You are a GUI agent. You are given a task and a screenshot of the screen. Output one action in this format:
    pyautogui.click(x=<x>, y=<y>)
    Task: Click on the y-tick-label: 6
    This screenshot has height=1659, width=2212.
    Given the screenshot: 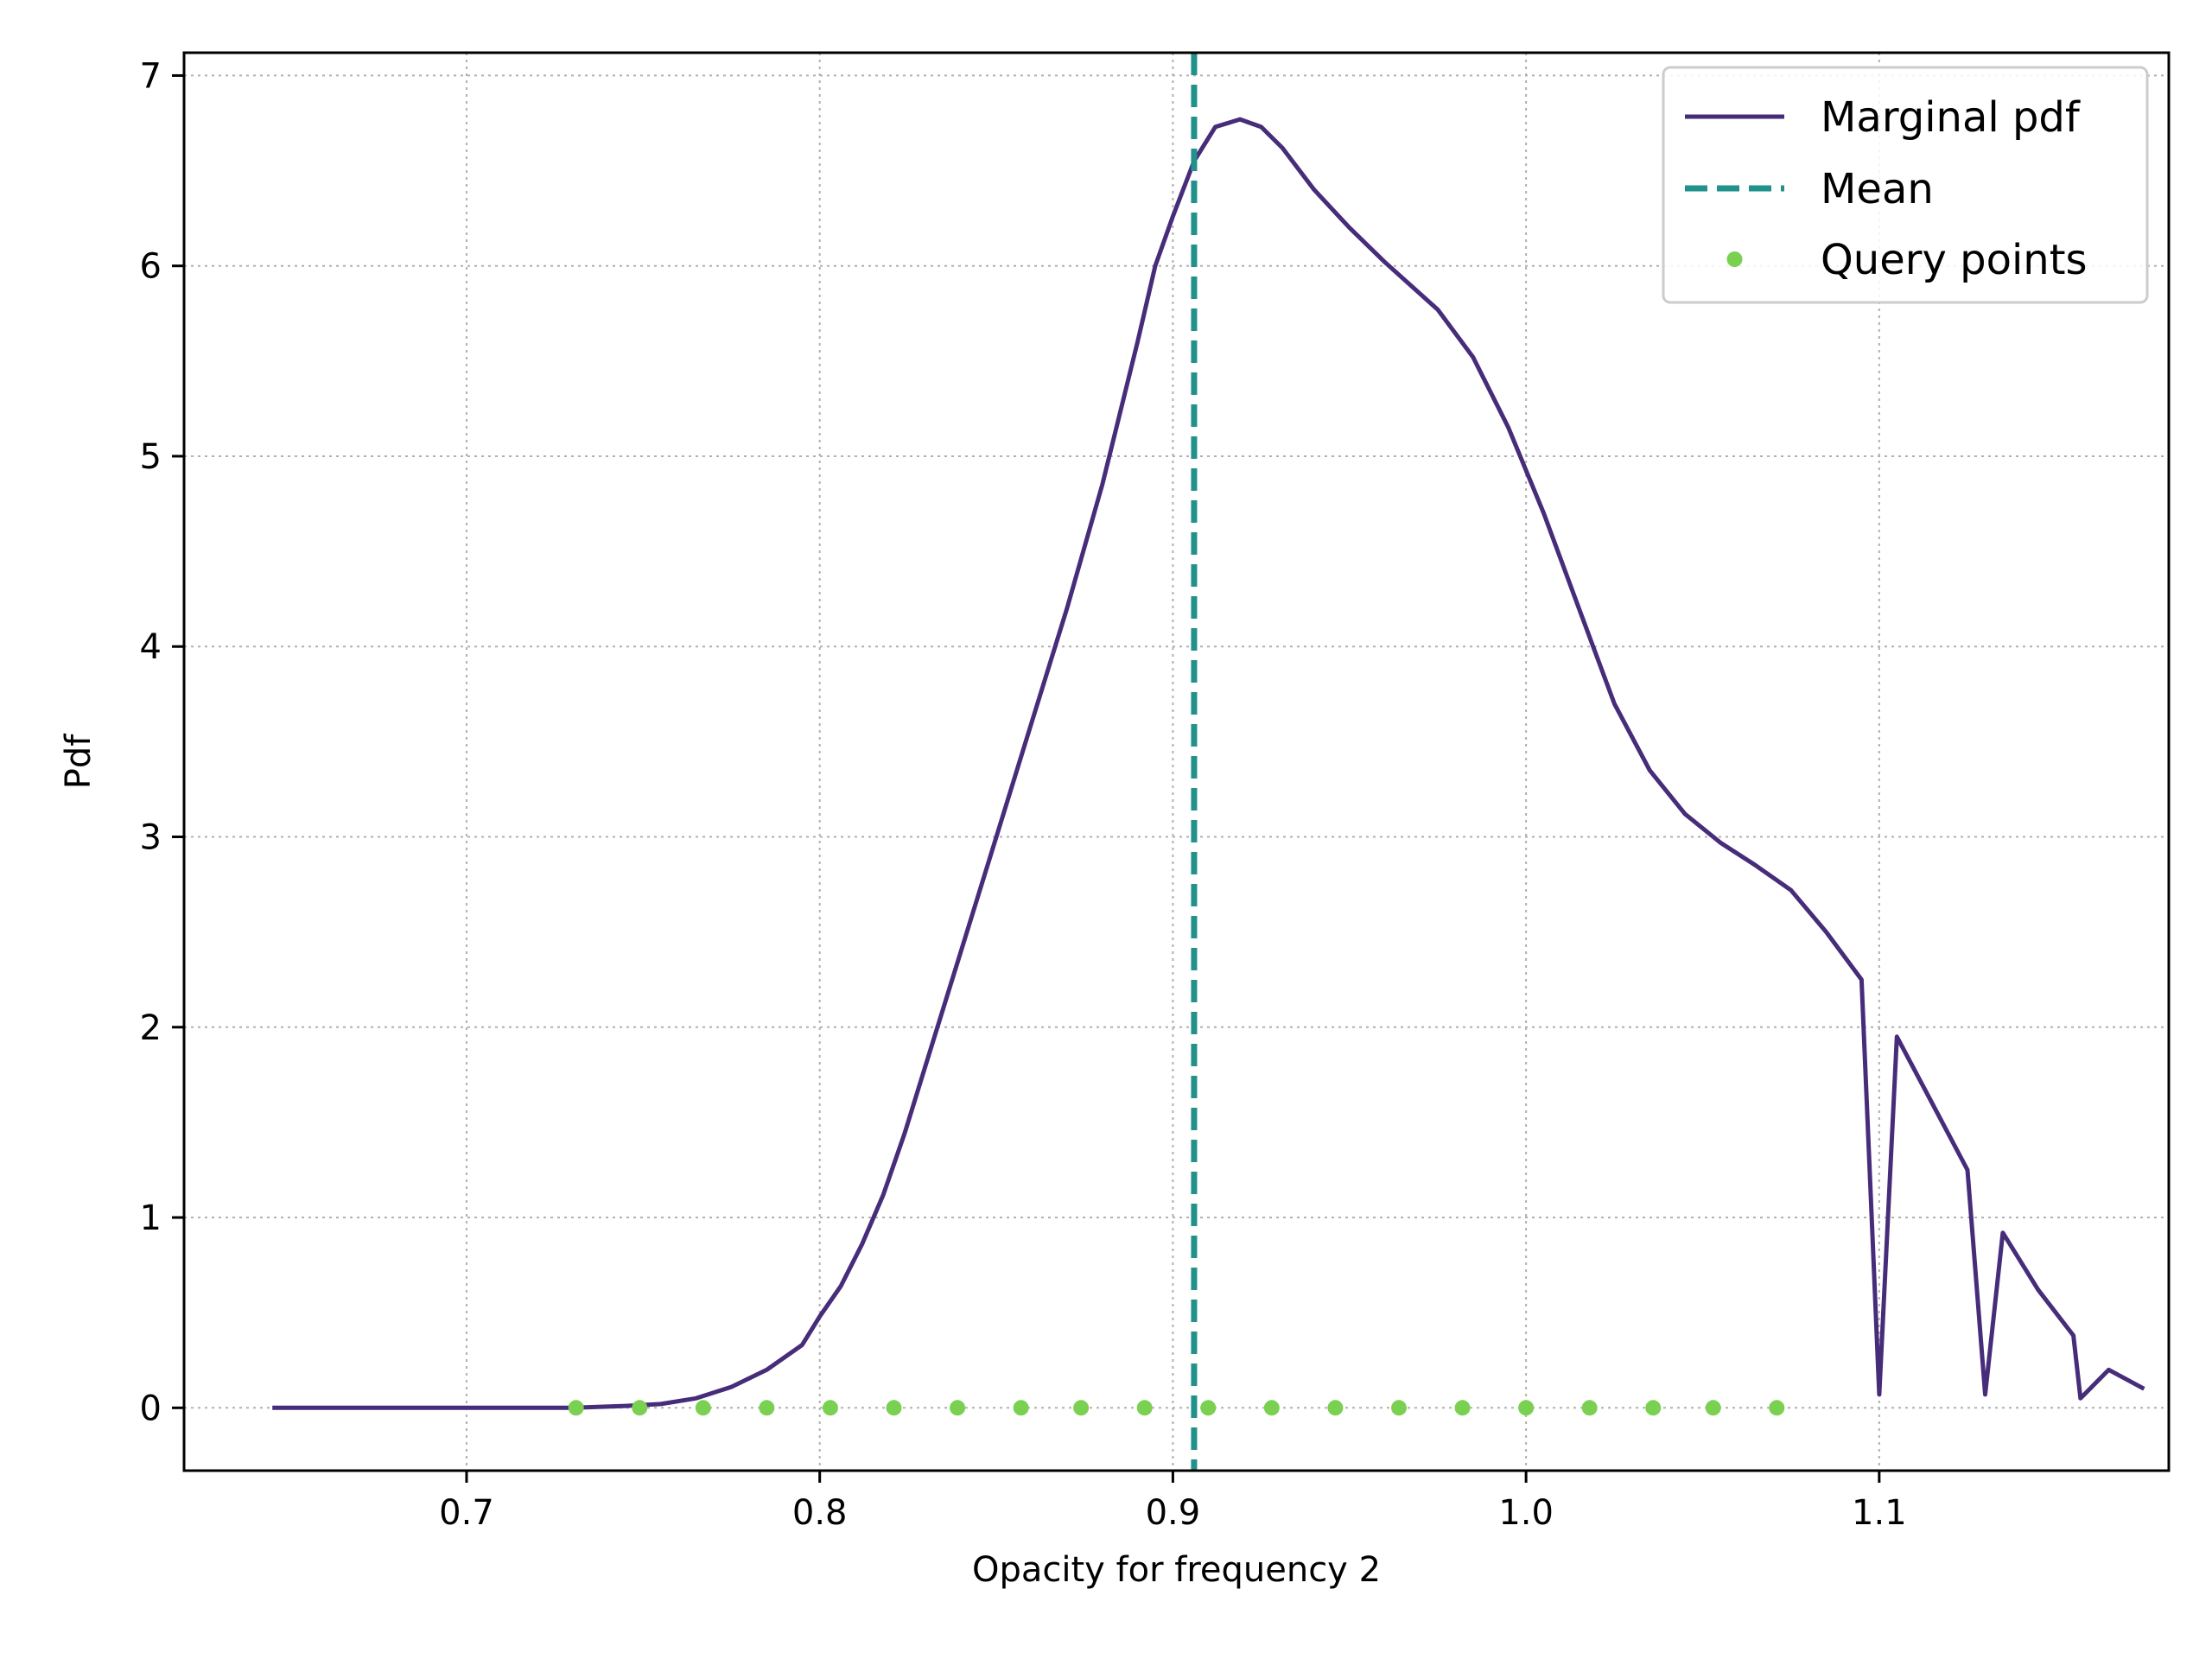 What is the action you would take?
    pyautogui.click(x=151, y=267)
    